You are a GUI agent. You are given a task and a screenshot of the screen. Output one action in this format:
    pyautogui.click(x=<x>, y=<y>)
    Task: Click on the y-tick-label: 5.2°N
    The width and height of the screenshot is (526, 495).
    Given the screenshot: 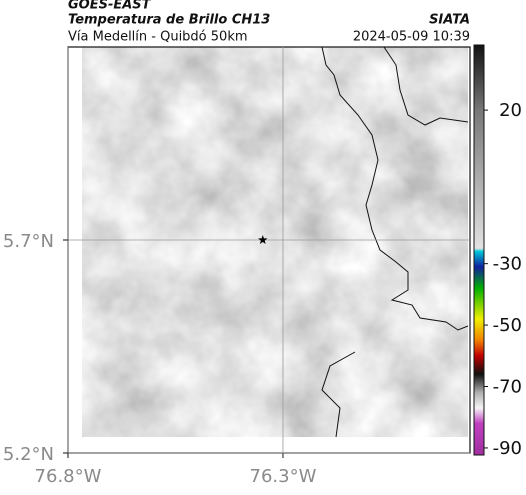 What is the action you would take?
    pyautogui.click(x=28, y=454)
    